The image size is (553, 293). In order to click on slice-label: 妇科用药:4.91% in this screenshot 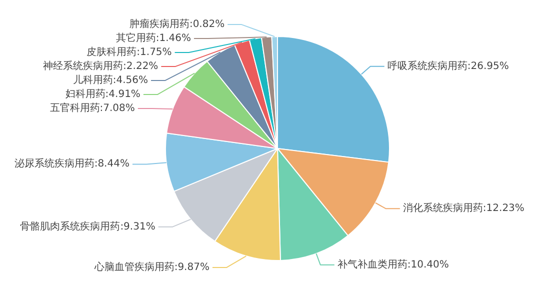, I will do `click(102, 94)`.